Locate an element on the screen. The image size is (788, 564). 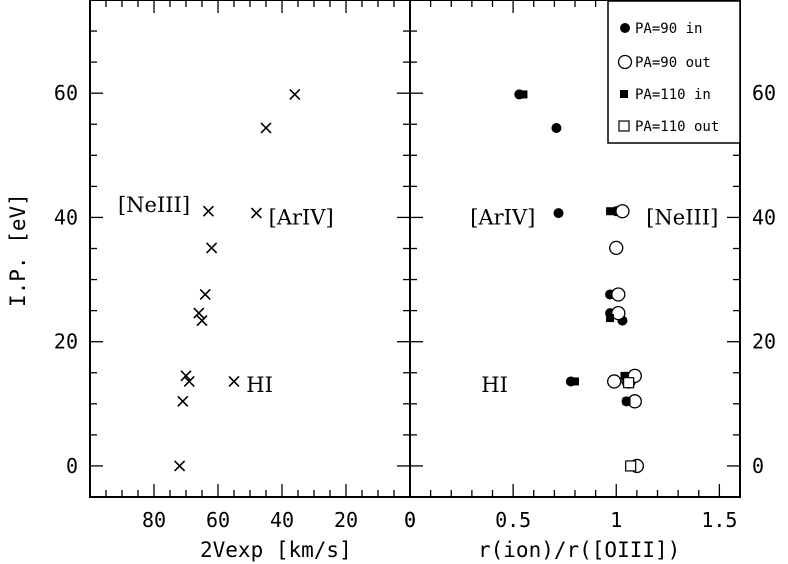
legend: PA=90 in PA=90 out PA=110 in PA=110 out is located at coordinates (674, 72).